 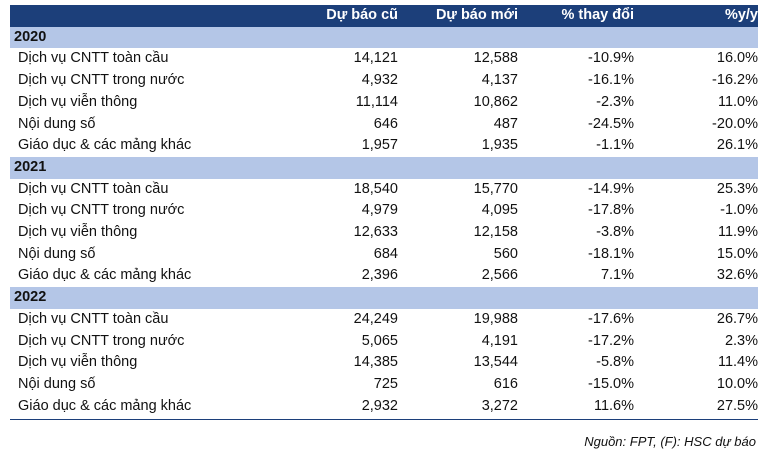 What do you see at coordinates (737, 253) in the screenshot?
I see `value-cell: 15.0%` at bounding box center [737, 253].